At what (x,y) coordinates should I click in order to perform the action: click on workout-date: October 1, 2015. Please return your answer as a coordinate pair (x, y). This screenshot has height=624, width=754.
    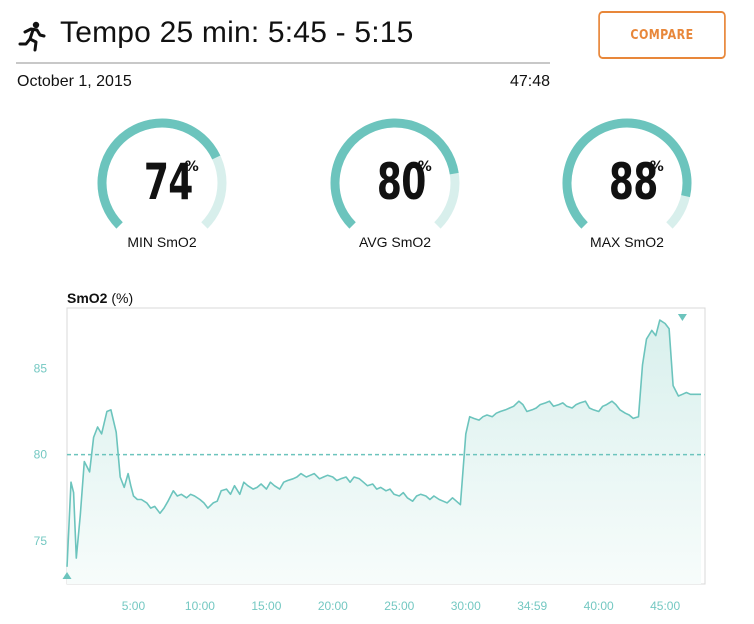
    Looking at the image, I should click on (74, 81).